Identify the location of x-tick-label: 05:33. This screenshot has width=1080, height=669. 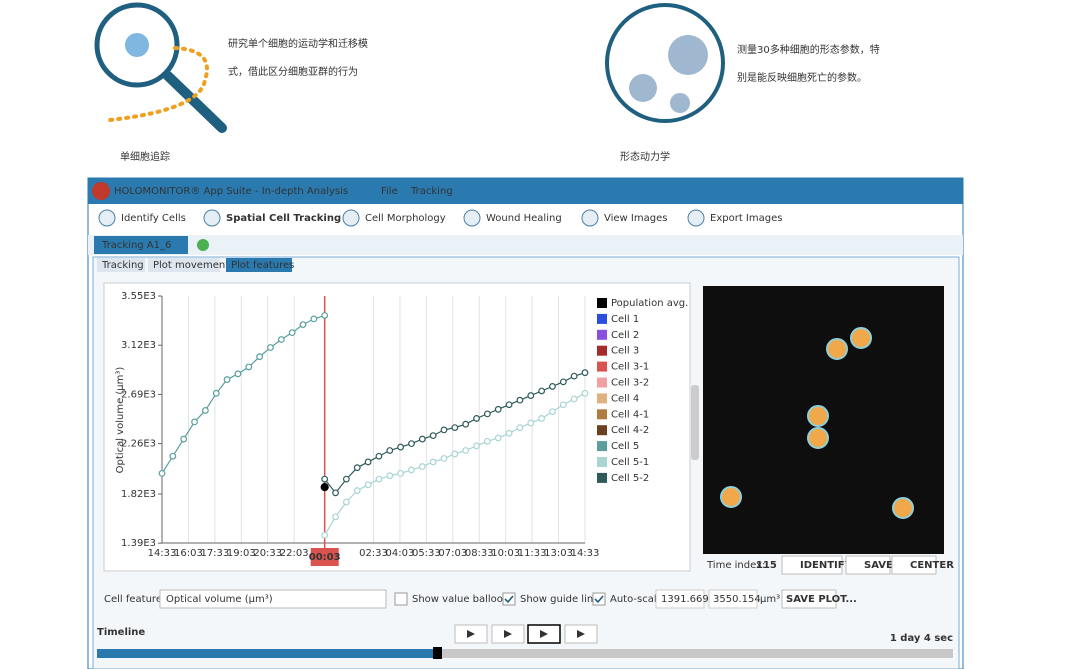
(426, 553).